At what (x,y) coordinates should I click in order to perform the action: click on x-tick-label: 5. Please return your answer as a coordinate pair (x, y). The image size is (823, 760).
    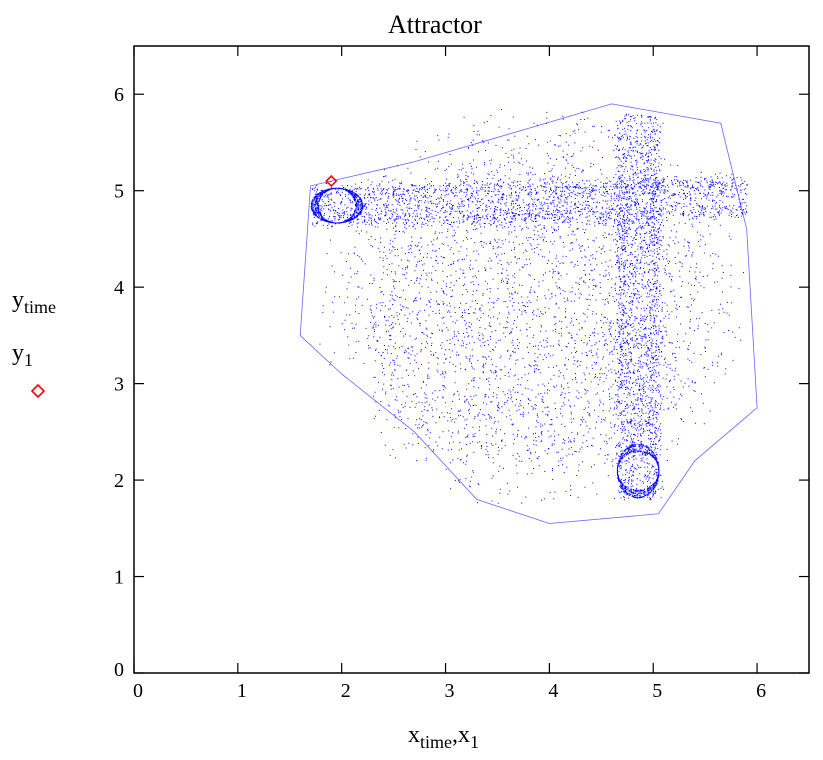
    Looking at the image, I should click on (657, 691).